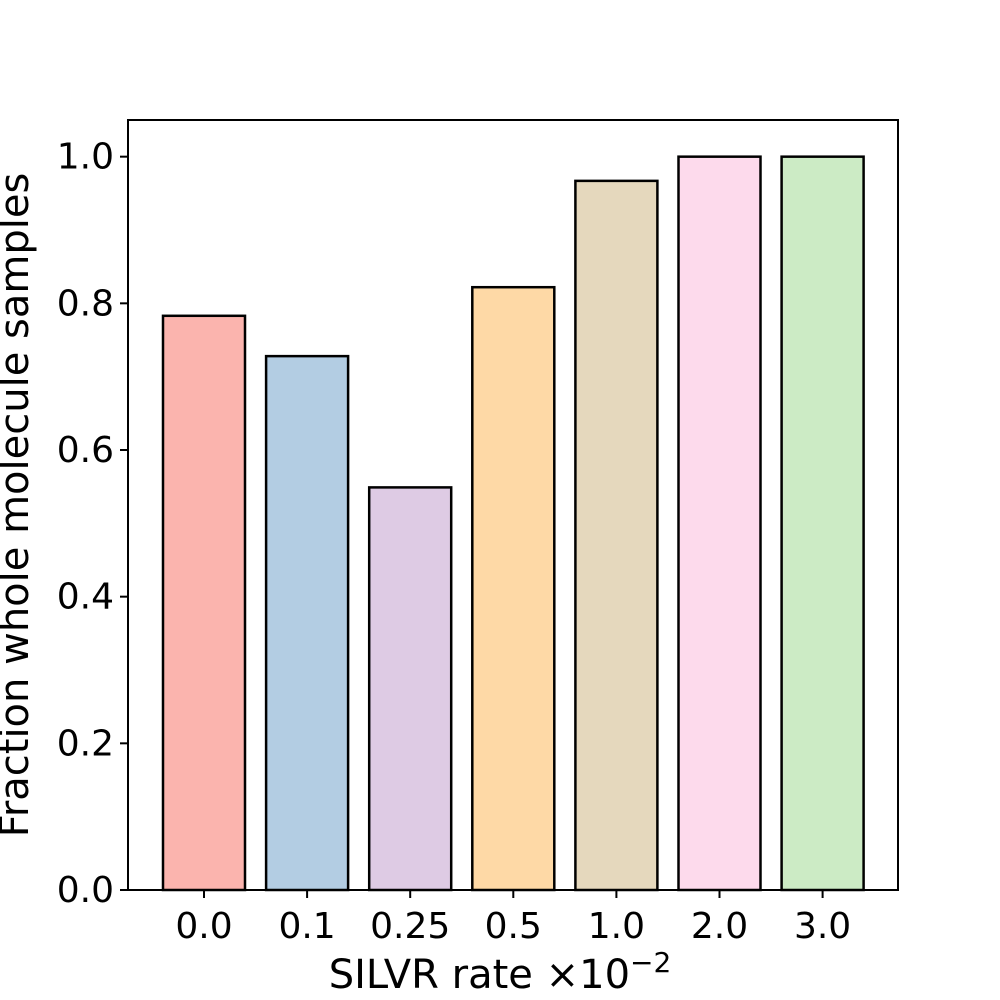  What do you see at coordinates (410, 688) in the screenshot?
I see `bar-0.25` at bounding box center [410, 688].